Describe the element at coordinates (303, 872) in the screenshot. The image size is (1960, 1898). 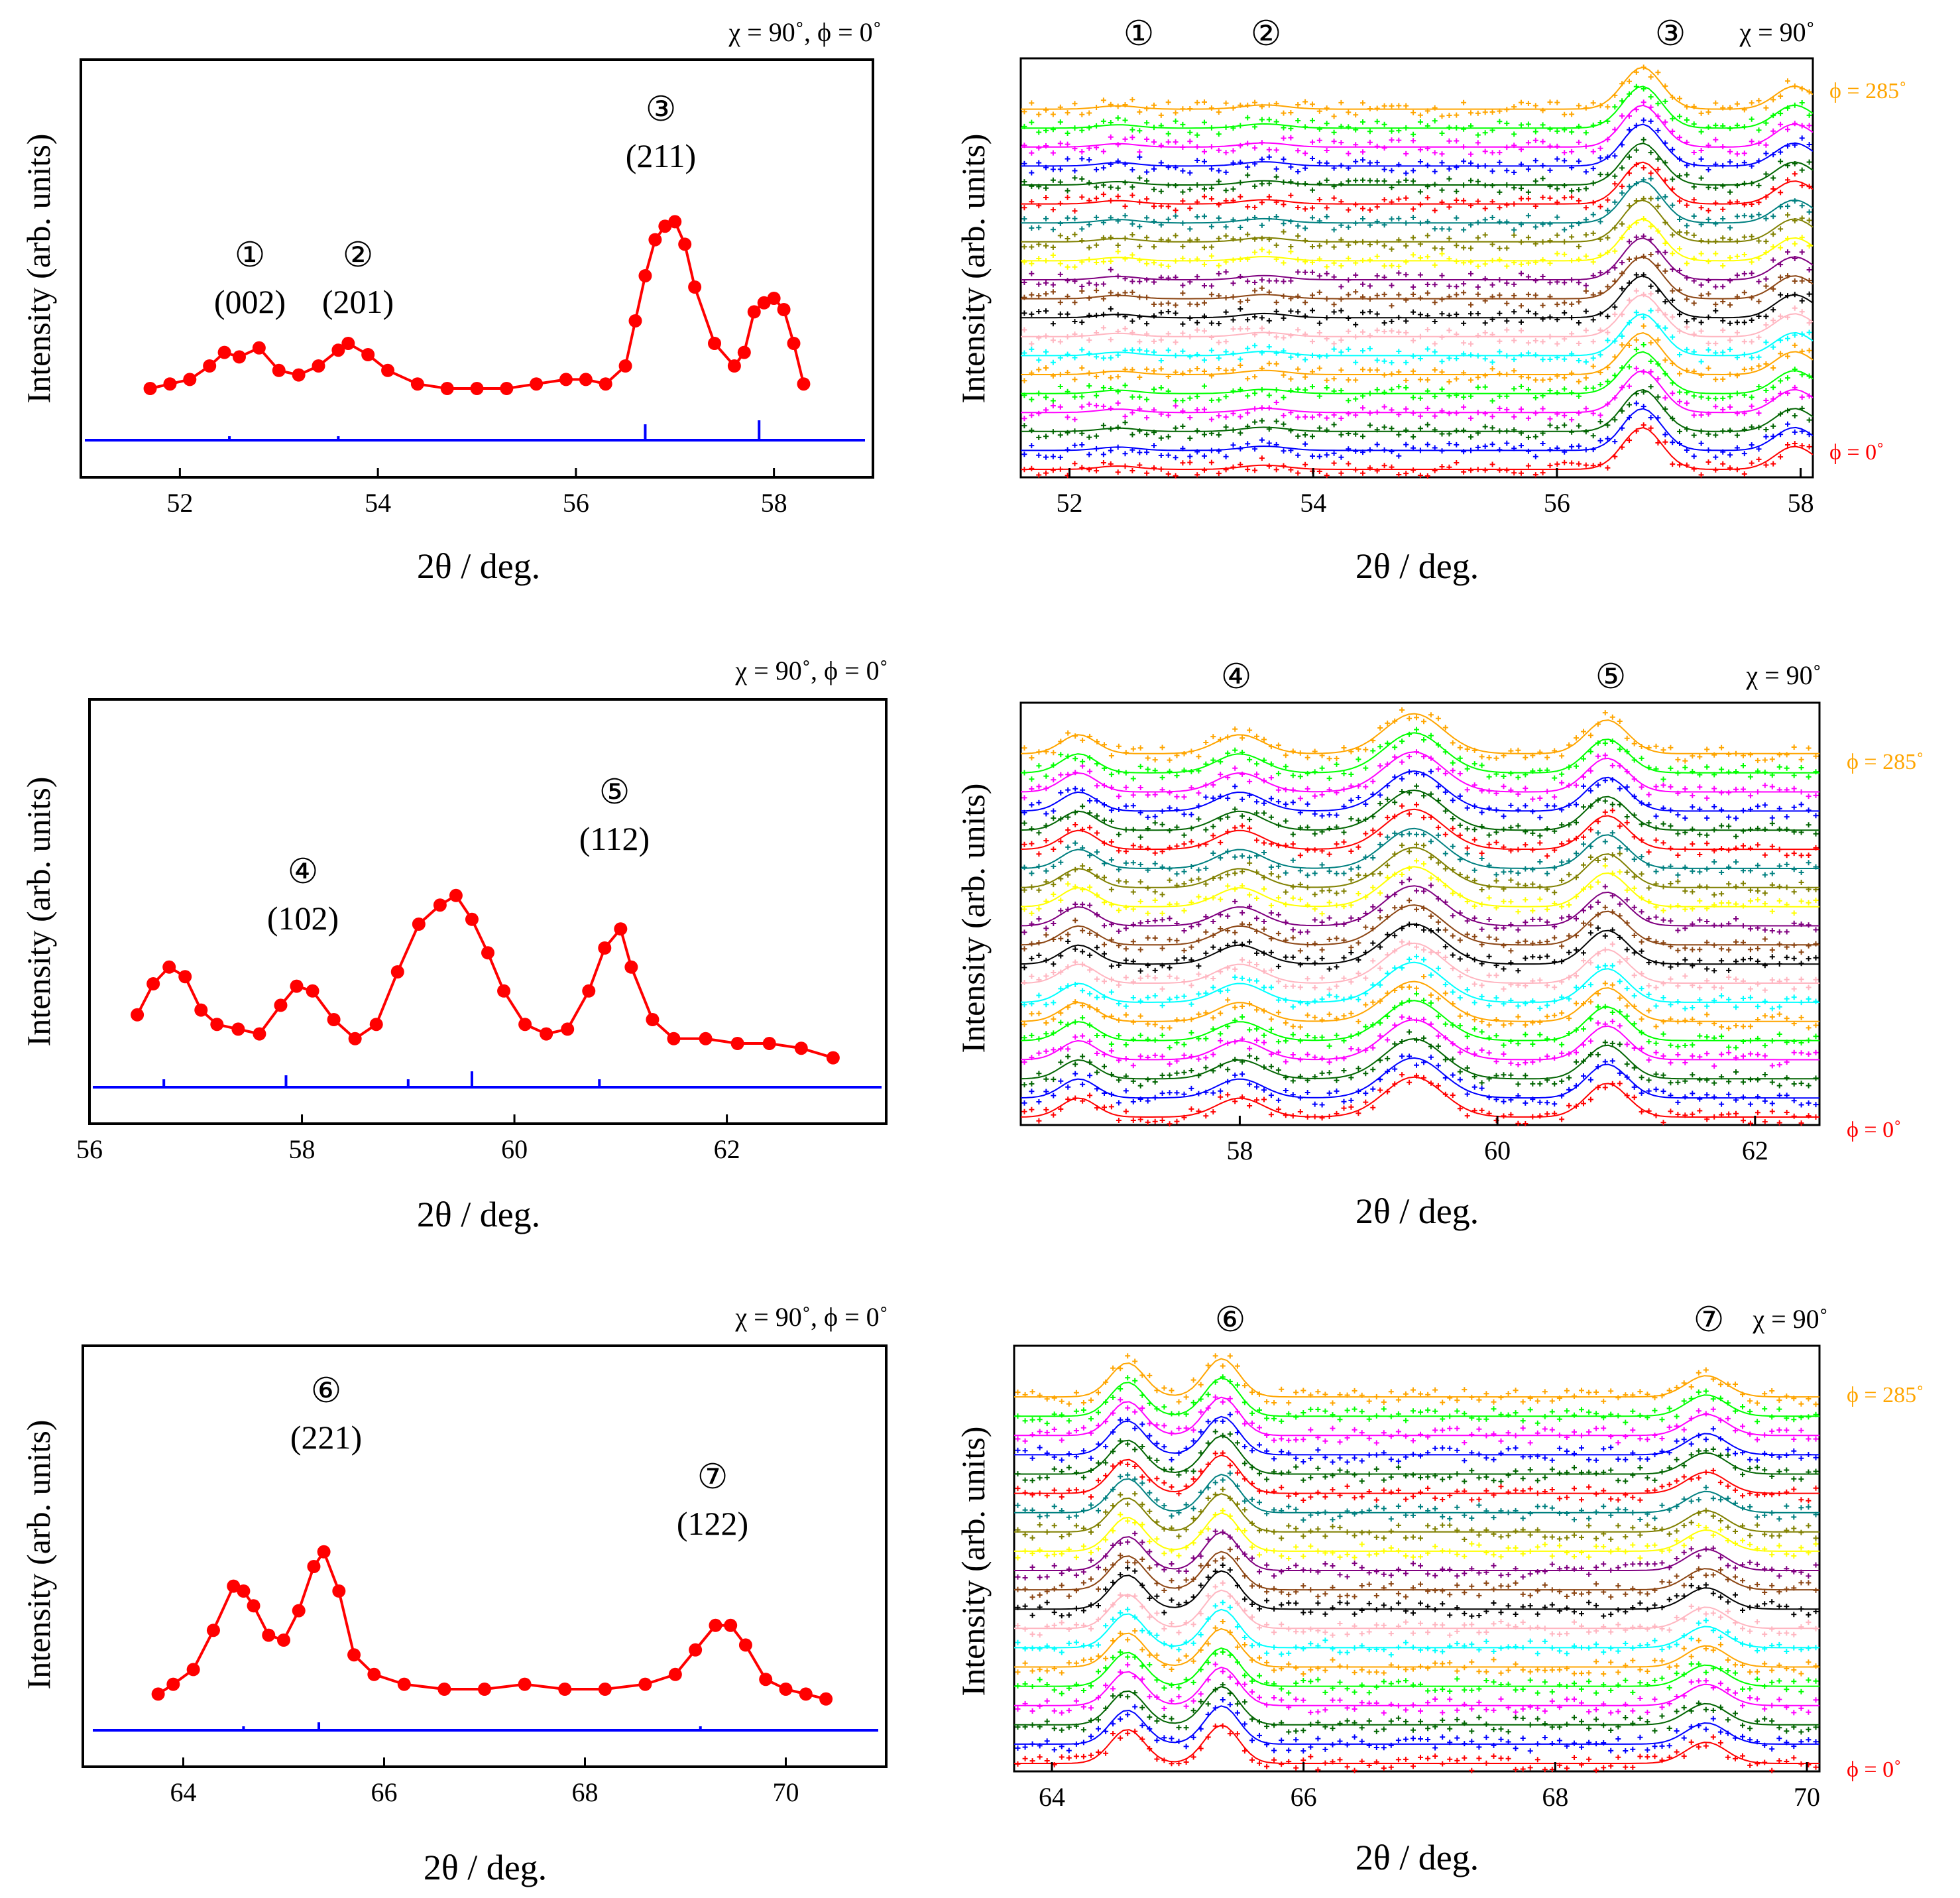
I see `peak-4-id: ④` at that location.